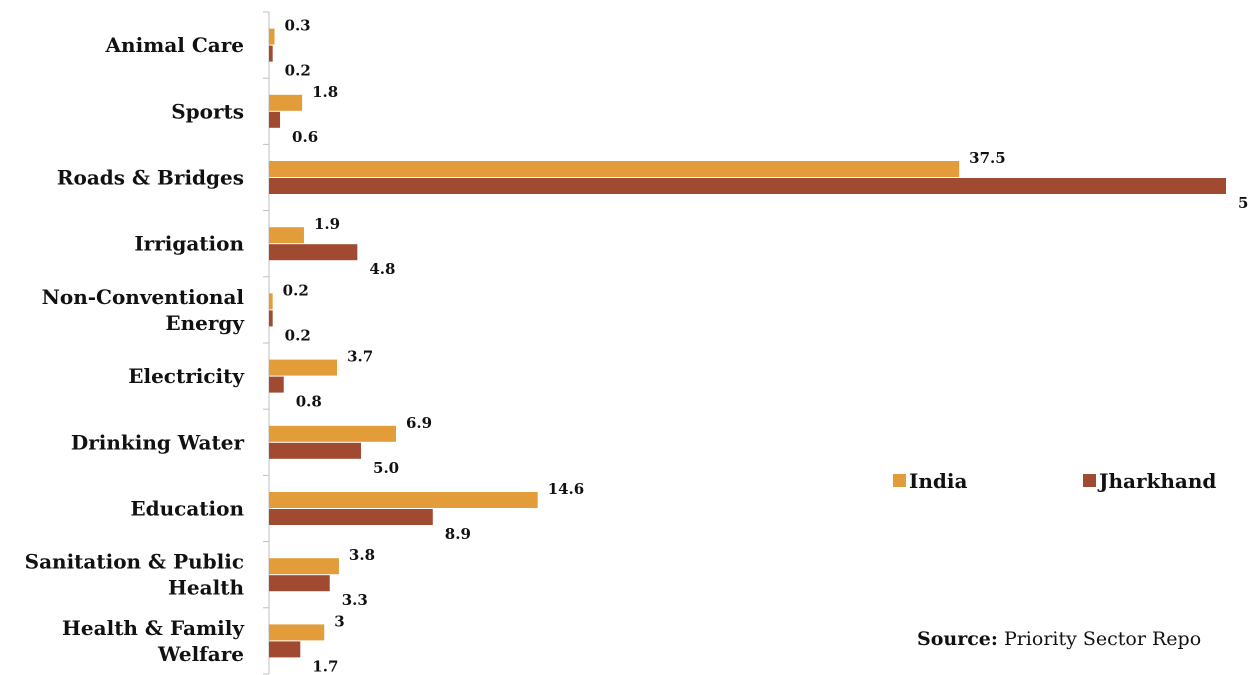  What do you see at coordinates (327, 224) in the screenshot?
I see `data-label-india: 1.9` at bounding box center [327, 224].